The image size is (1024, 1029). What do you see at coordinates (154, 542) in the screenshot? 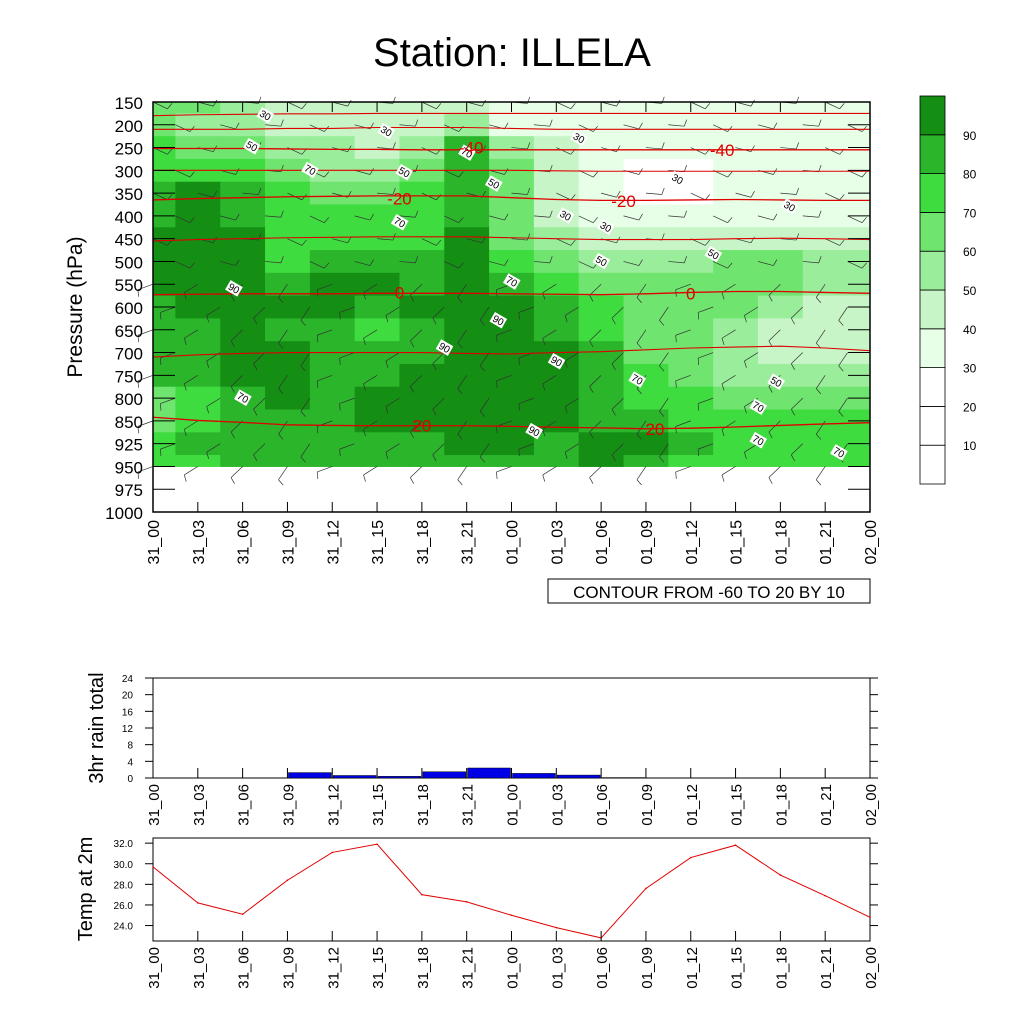
I see `time-tick-label: 31_00` at bounding box center [154, 542].